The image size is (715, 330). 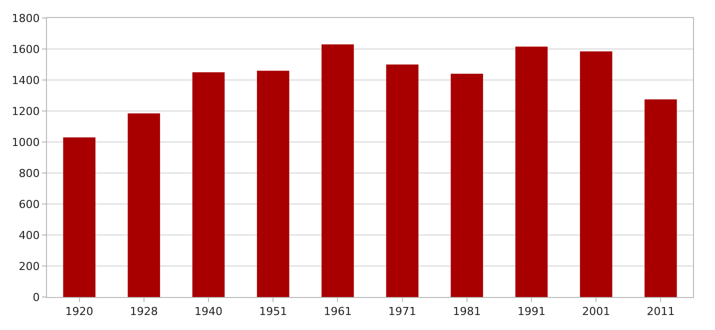 I want to click on x-tick-label: 1971, so click(x=402, y=311).